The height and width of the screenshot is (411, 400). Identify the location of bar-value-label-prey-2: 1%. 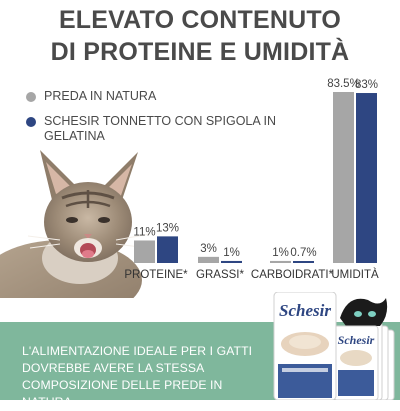
(280, 253).